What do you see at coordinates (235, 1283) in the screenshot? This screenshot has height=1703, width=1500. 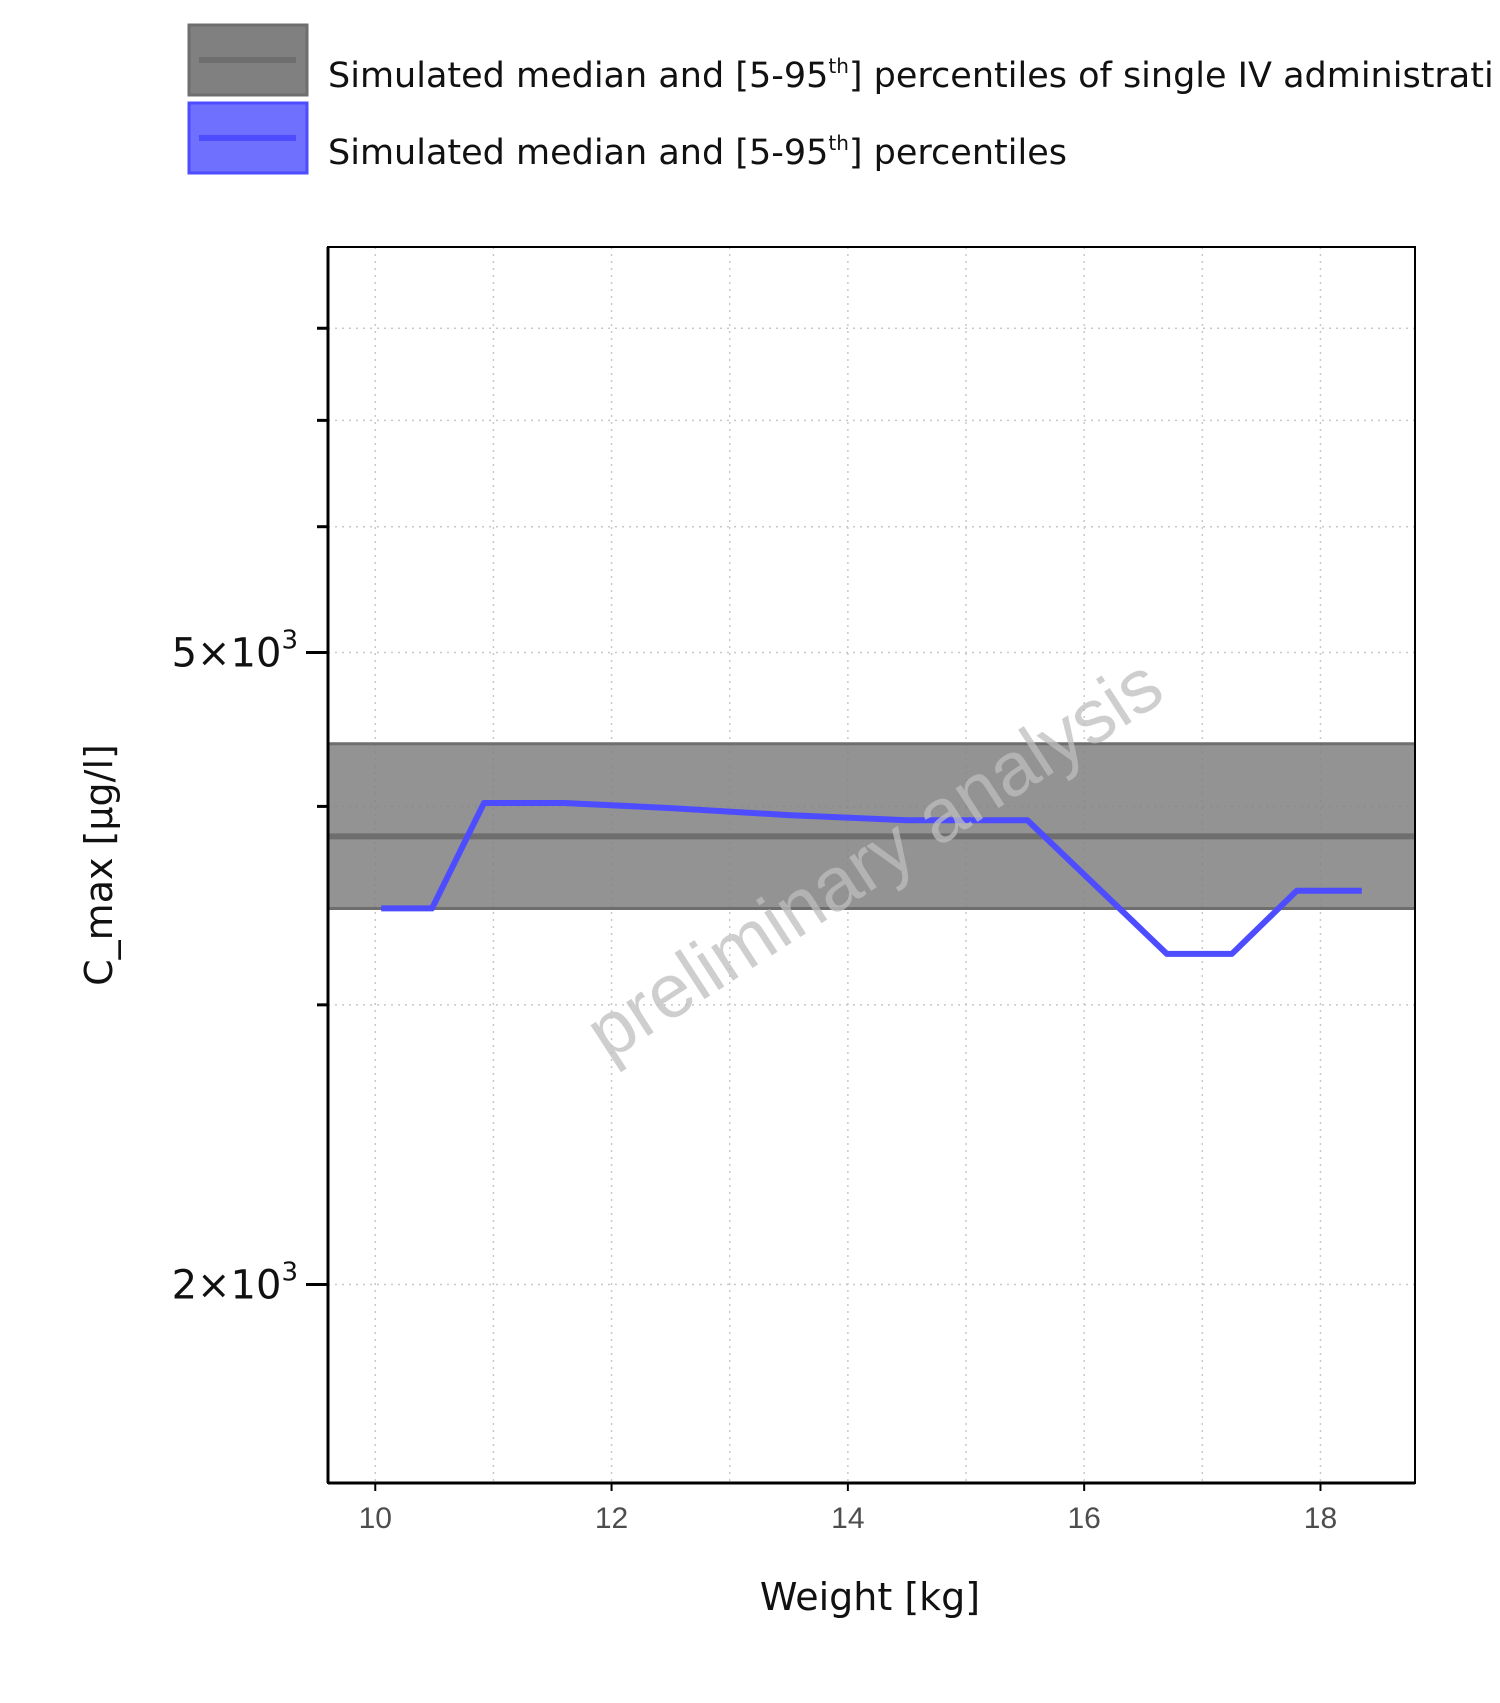 I see `y-tick-label: 2×103` at bounding box center [235, 1283].